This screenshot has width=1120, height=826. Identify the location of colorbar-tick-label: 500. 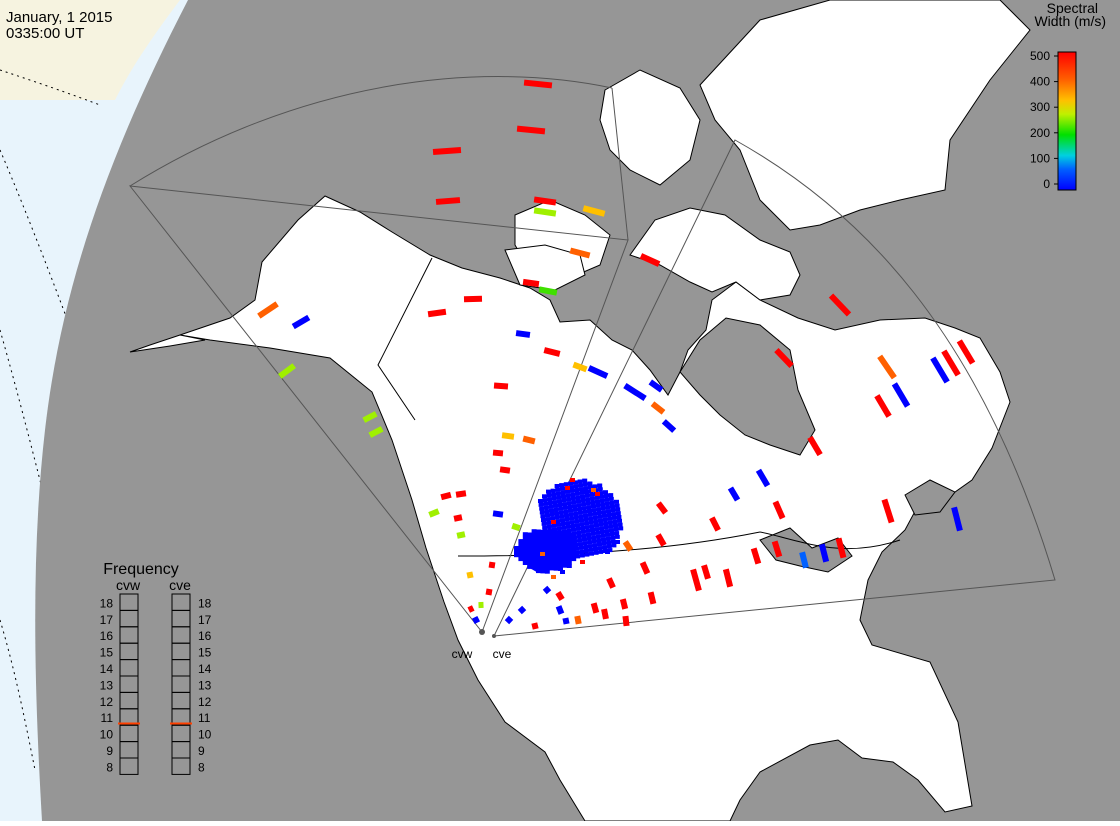
(1040, 56).